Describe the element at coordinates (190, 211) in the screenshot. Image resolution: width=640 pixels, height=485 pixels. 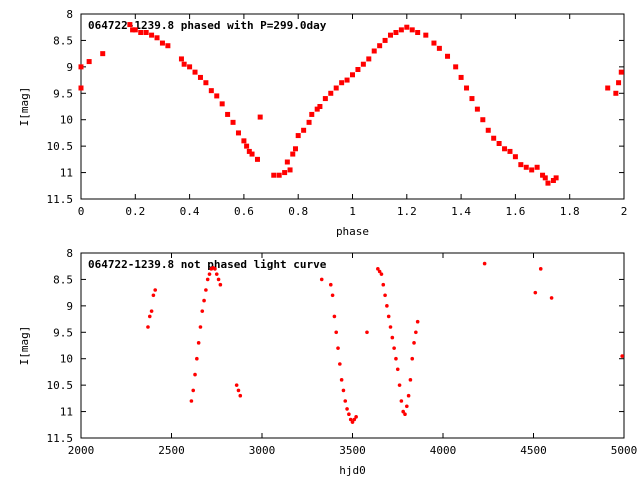
I see `x-tick-label: 0.4` at that location.